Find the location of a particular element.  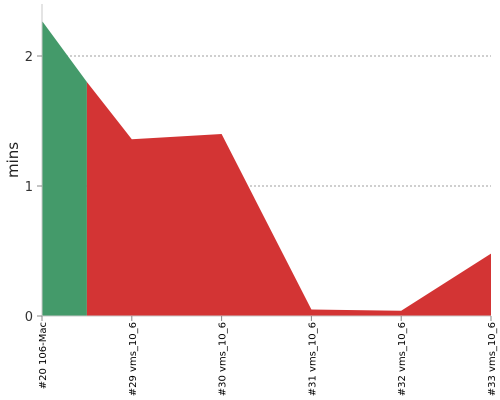

y-tick-labels: 0 1 2 is located at coordinates (33, 187).